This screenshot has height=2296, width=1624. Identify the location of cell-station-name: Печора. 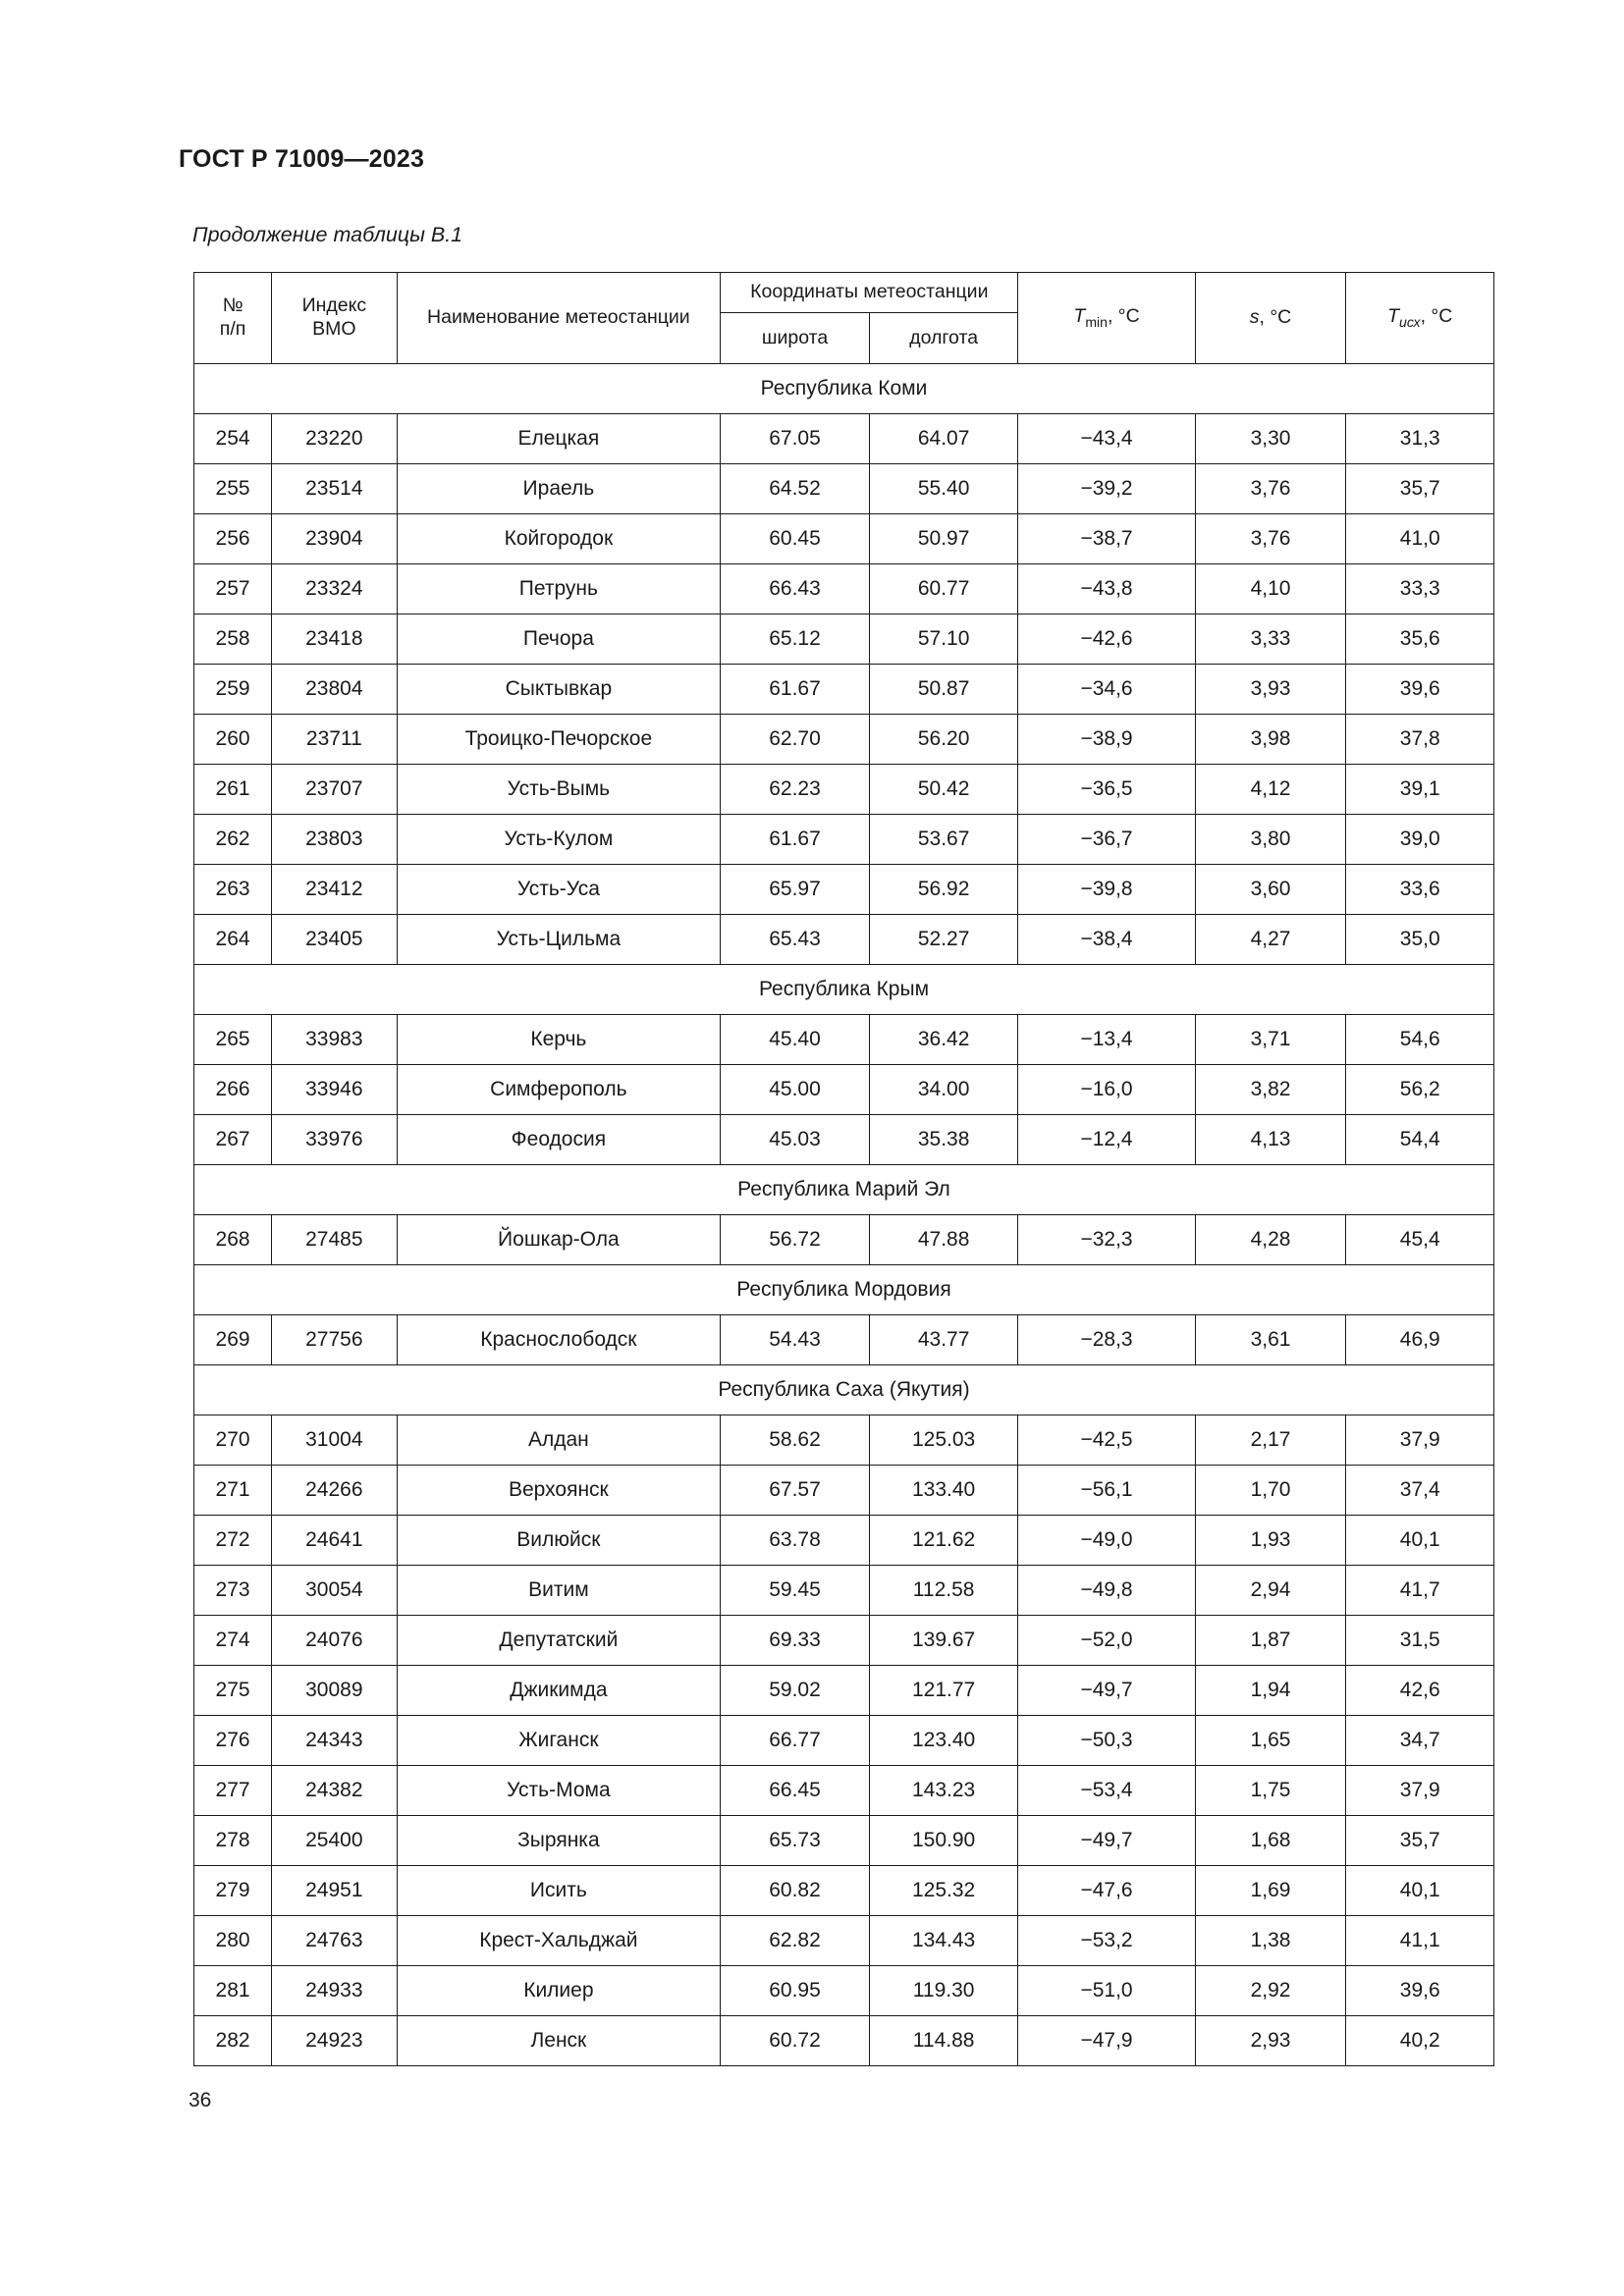
(559, 639).